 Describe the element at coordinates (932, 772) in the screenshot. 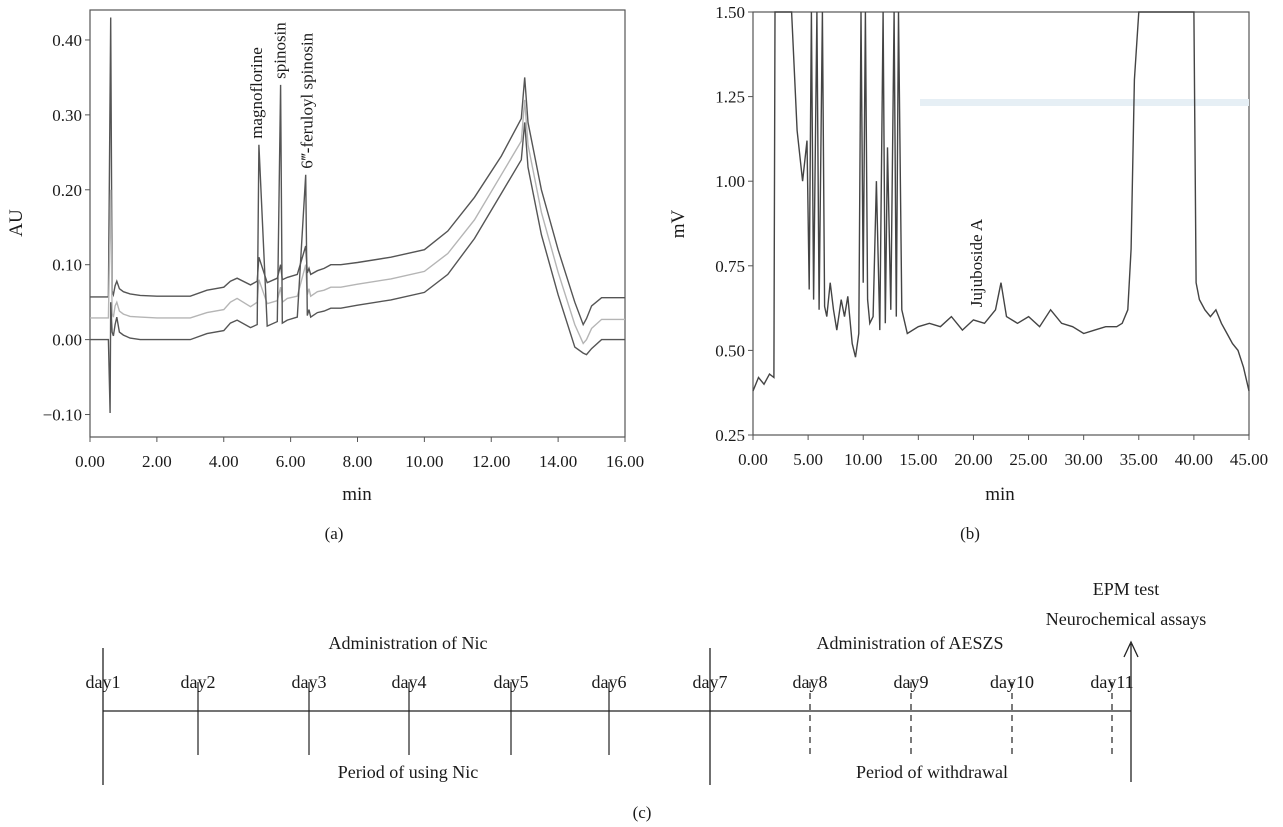

I see `period-label-withdrawal: Period of withdrawal` at that location.